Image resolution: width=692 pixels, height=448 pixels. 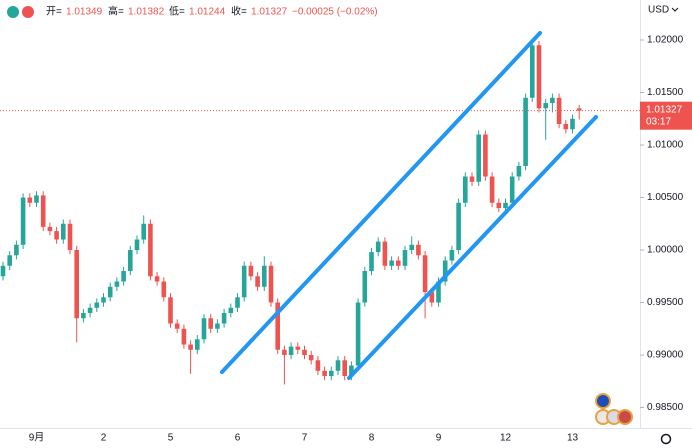 What do you see at coordinates (171, 438) in the screenshot?
I see `x-tick-label: 5` at bounding box center [171, 438].